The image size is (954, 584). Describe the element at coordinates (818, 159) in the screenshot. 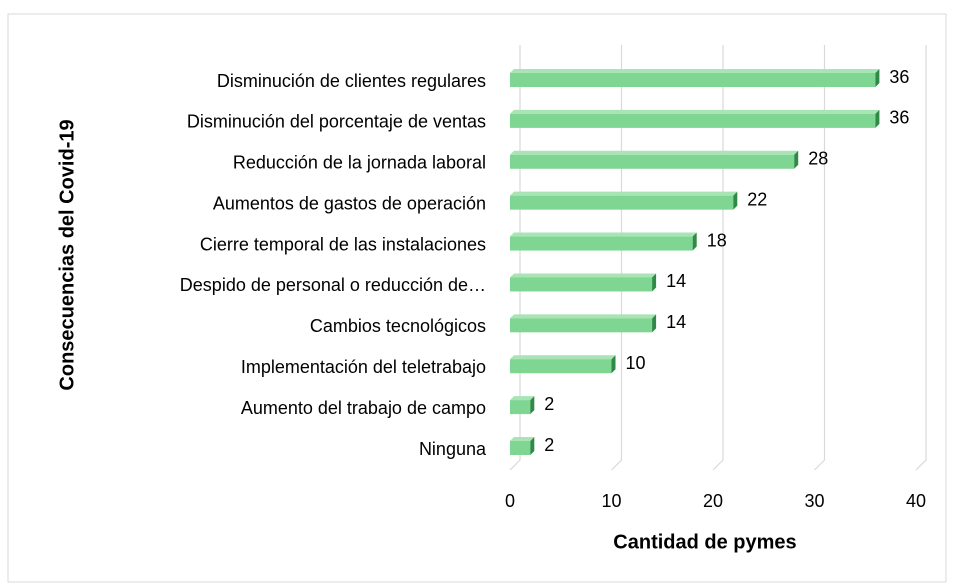

I see `value-label: 28` at that location.